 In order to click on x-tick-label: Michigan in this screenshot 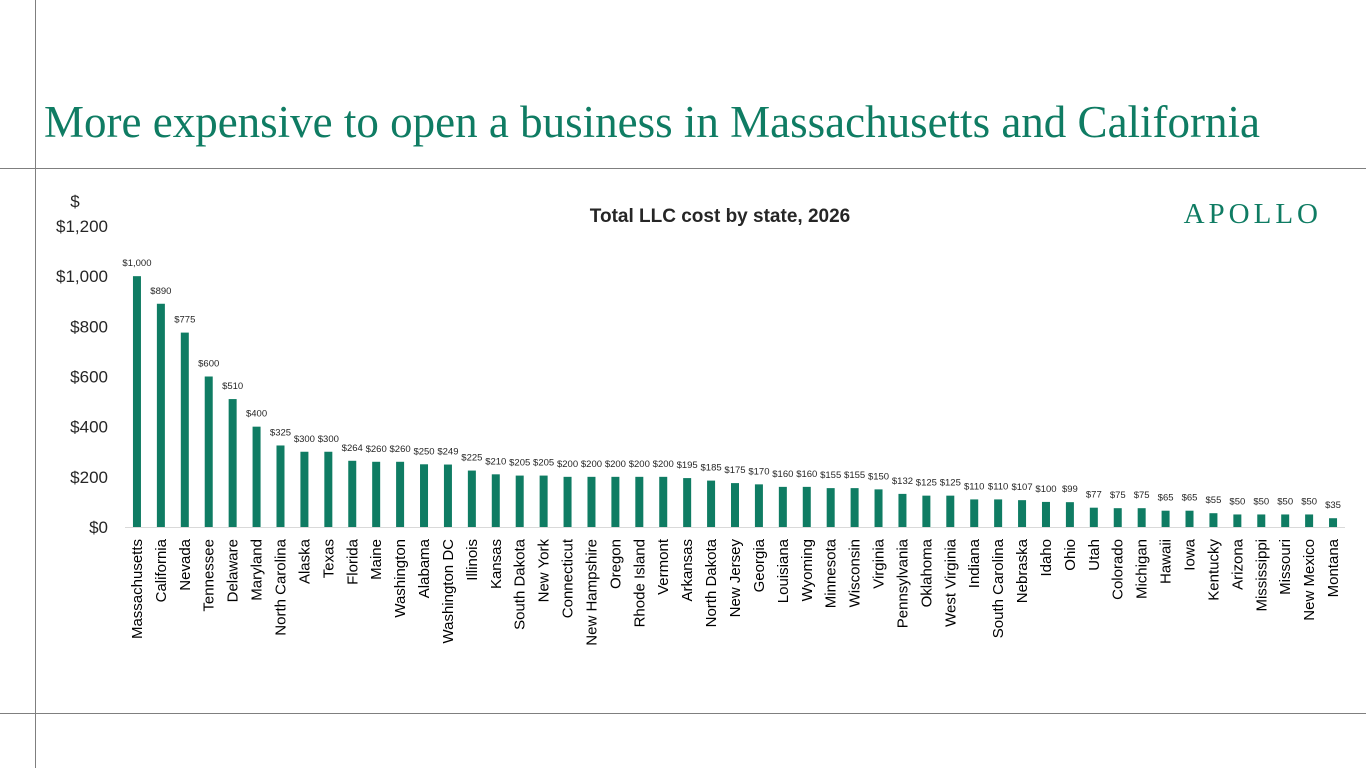, I will do `click(1142, 569)`.